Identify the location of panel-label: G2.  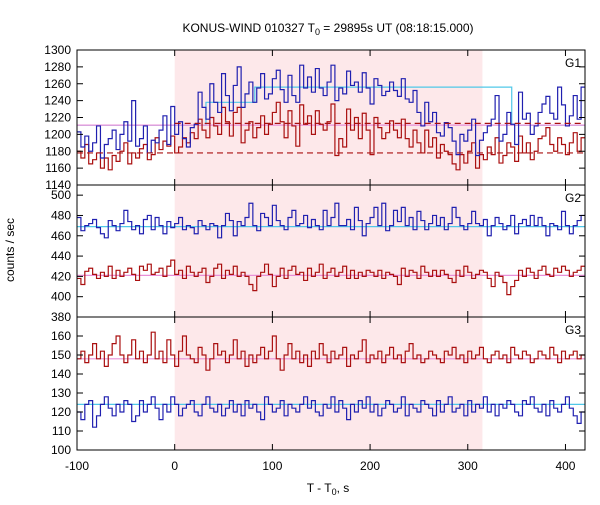
(573, 198).